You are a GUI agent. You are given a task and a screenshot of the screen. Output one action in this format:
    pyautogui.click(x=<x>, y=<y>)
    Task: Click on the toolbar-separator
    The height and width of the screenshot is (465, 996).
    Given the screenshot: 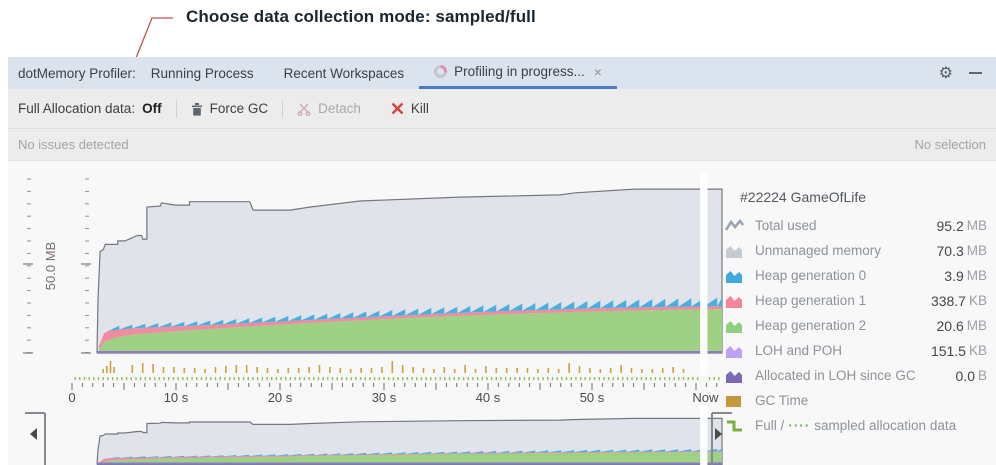 What is the action you would take?
    pyautogui.click(x=283, y=108)
    